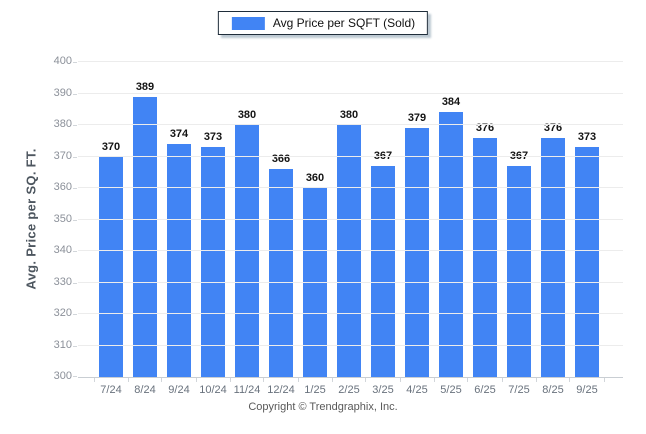 This screenshot has width=646, height=434. I want to click on bar-group: 379 4/25, so click(417, 229).